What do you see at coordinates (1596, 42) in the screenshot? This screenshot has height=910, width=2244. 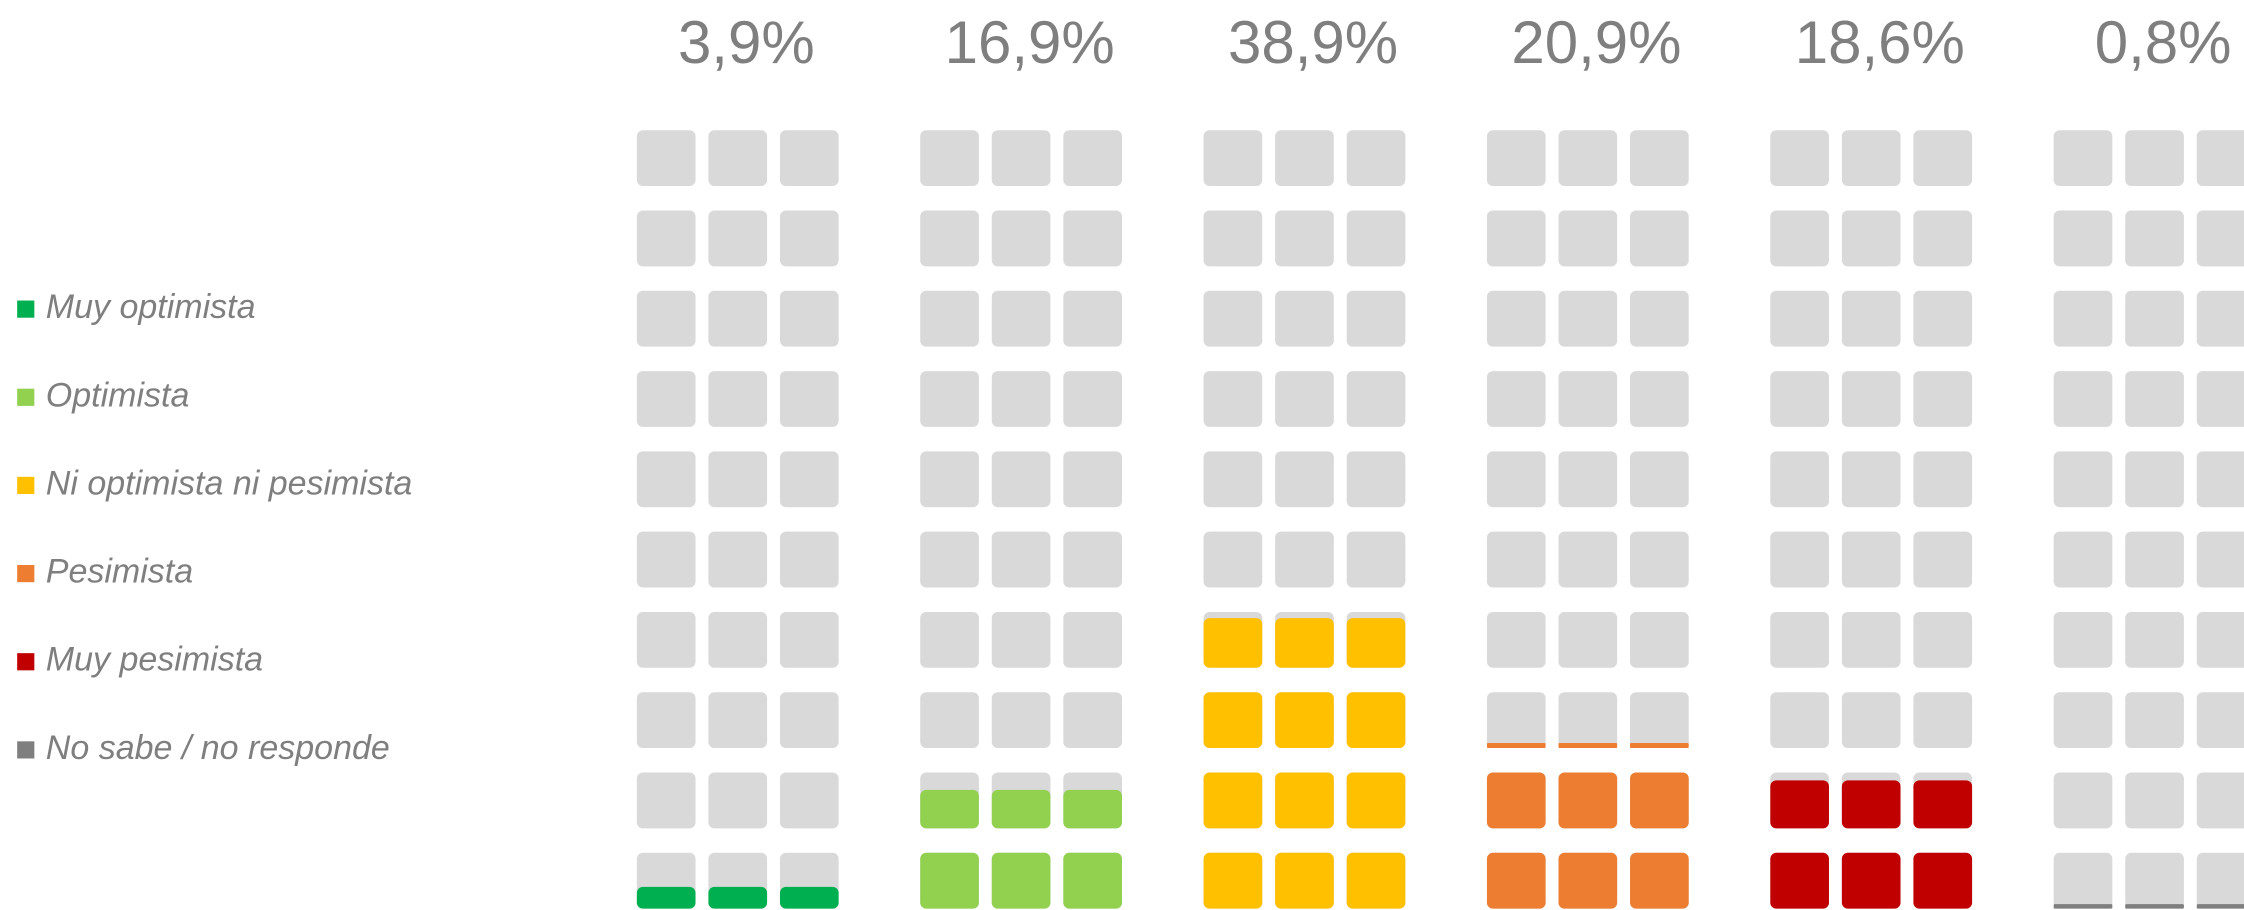 I see `value-label: 20,9%` at bounding box center [1596, 42].